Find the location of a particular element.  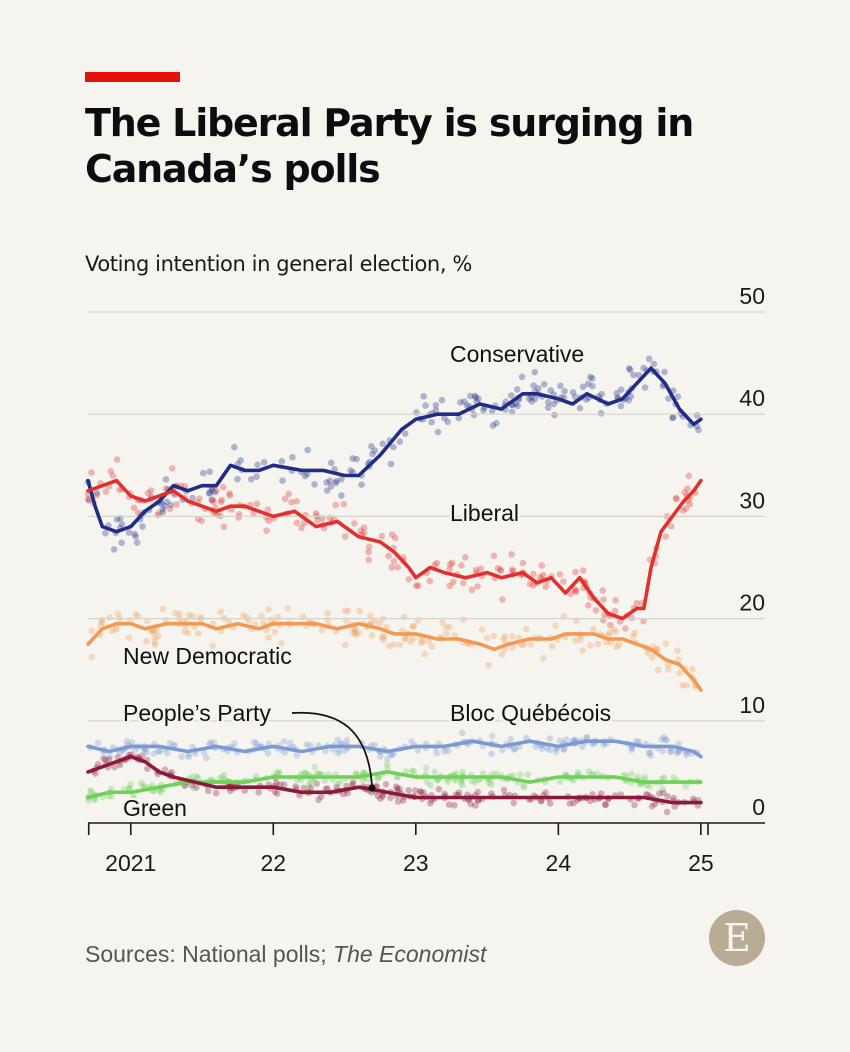

y-tick-label-10: 10 is located at coordinates (752, 705).